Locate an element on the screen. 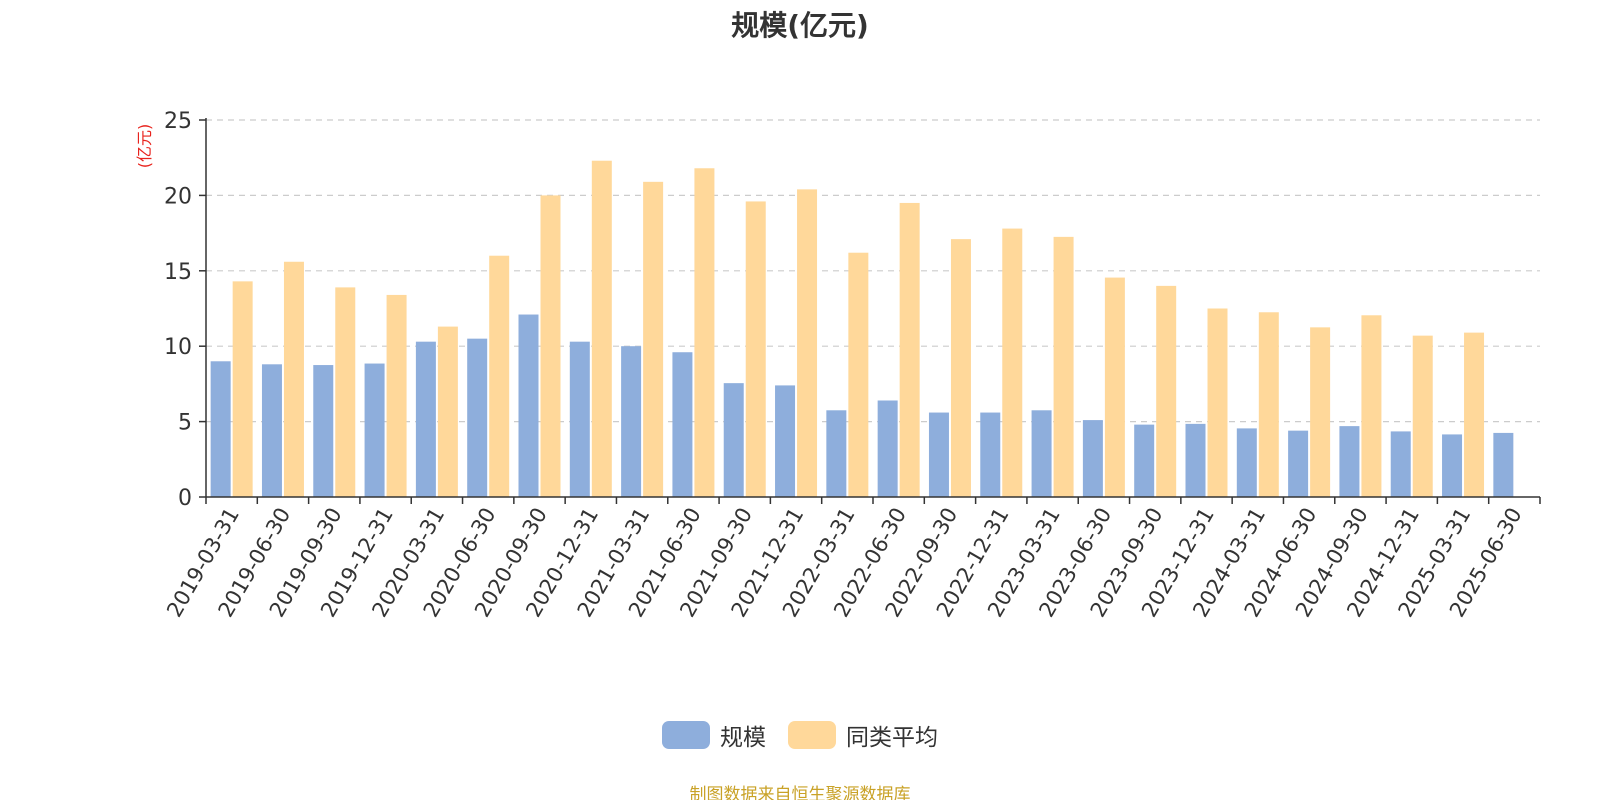 The image size is (1600, 800). y-tick-label-10: 10 is located at coordinates (178, 347).